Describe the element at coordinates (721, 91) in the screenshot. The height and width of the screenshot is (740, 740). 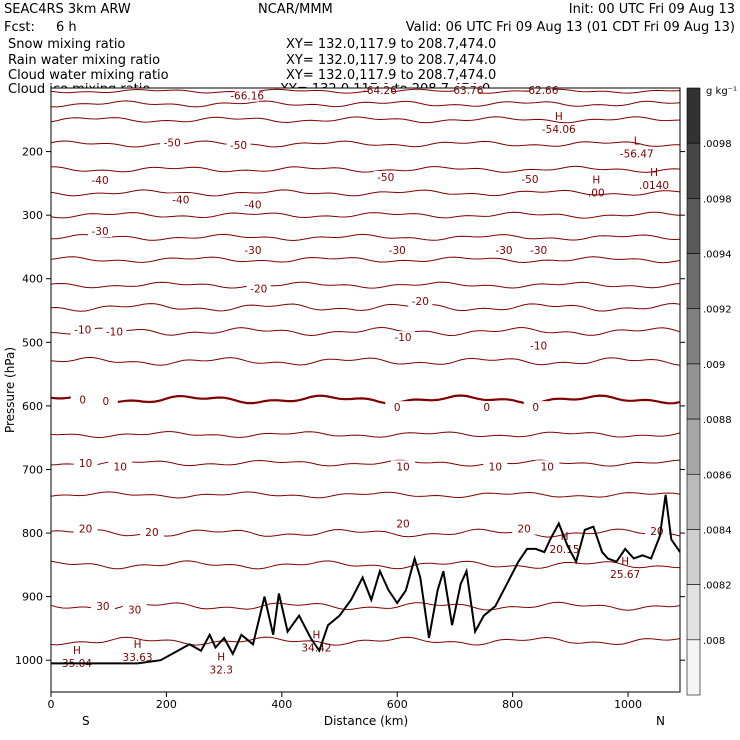
I see `colorbar-unit: g kg⁻¹` at that location.